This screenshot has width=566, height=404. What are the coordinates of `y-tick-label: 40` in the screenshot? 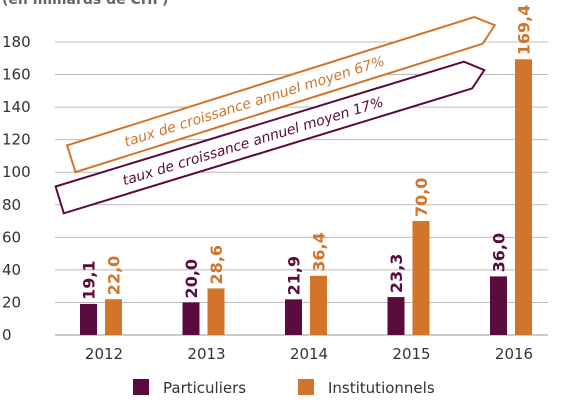 It's located at (11, 270).